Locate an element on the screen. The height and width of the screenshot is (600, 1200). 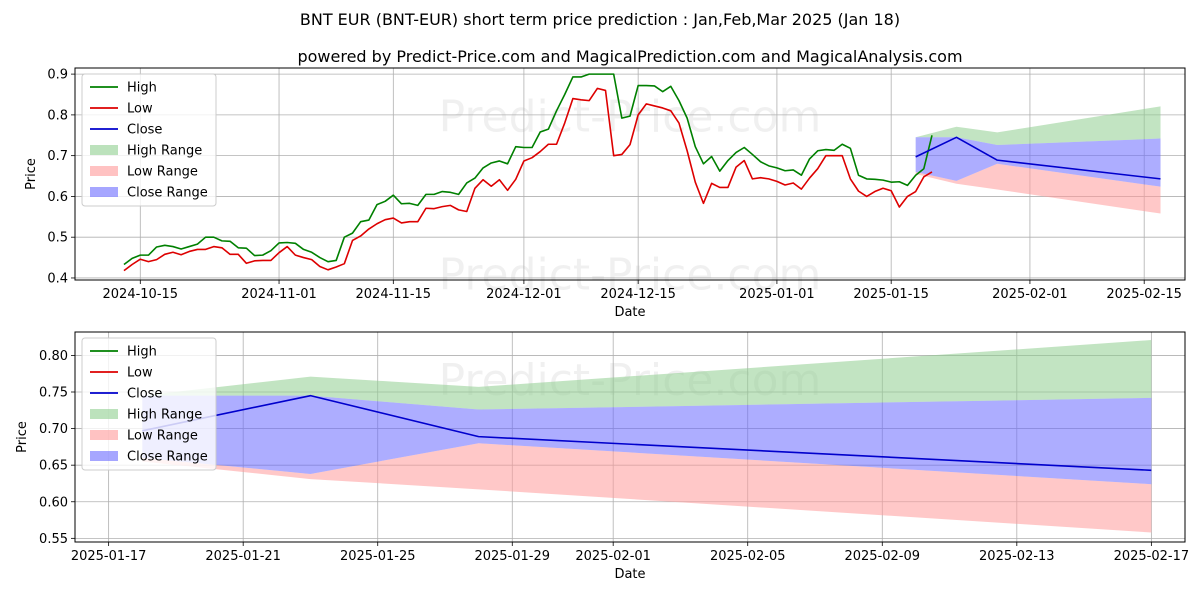
y-tick-label: 0.65 is located at coordinates (53, 466).